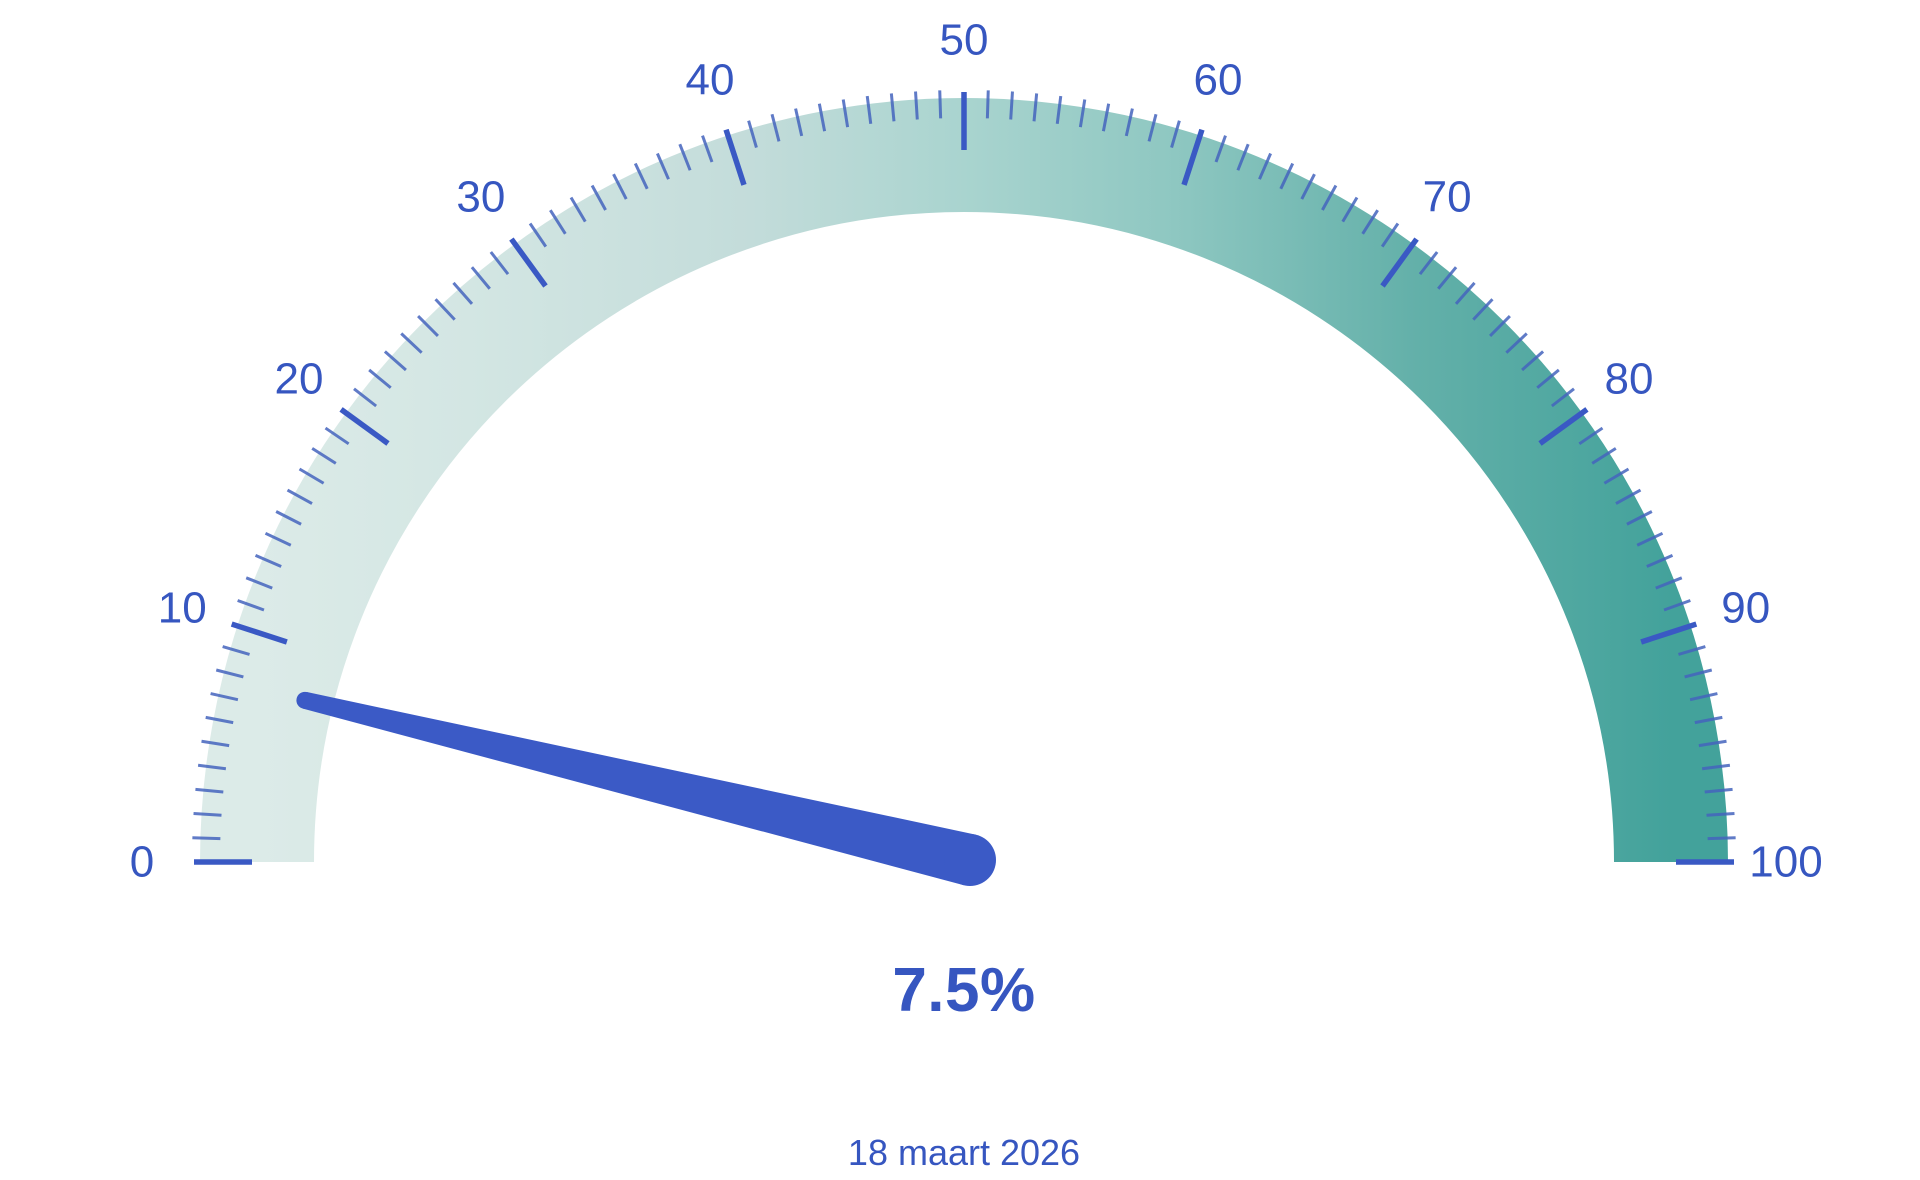 The width and height of the screenshot is (1920, 1180). I want to click on needle-pivot-cap, so click(970, 860).